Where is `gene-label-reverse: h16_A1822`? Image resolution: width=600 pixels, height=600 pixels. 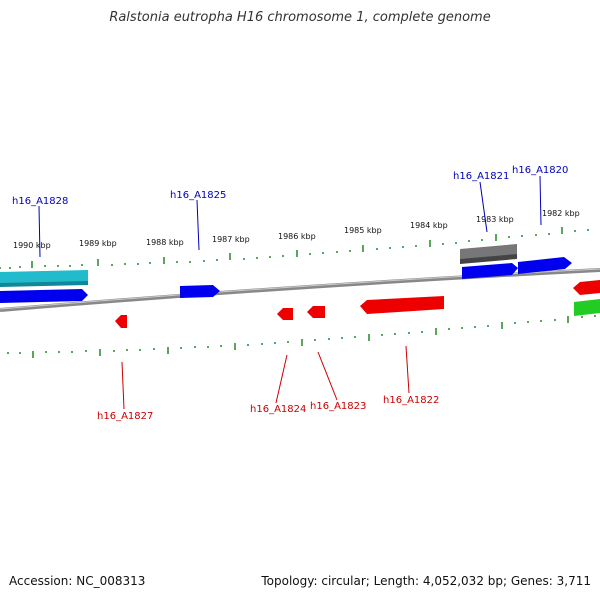
gene-label-reverse: h16_A1822 is located at coordinates (411, 400).